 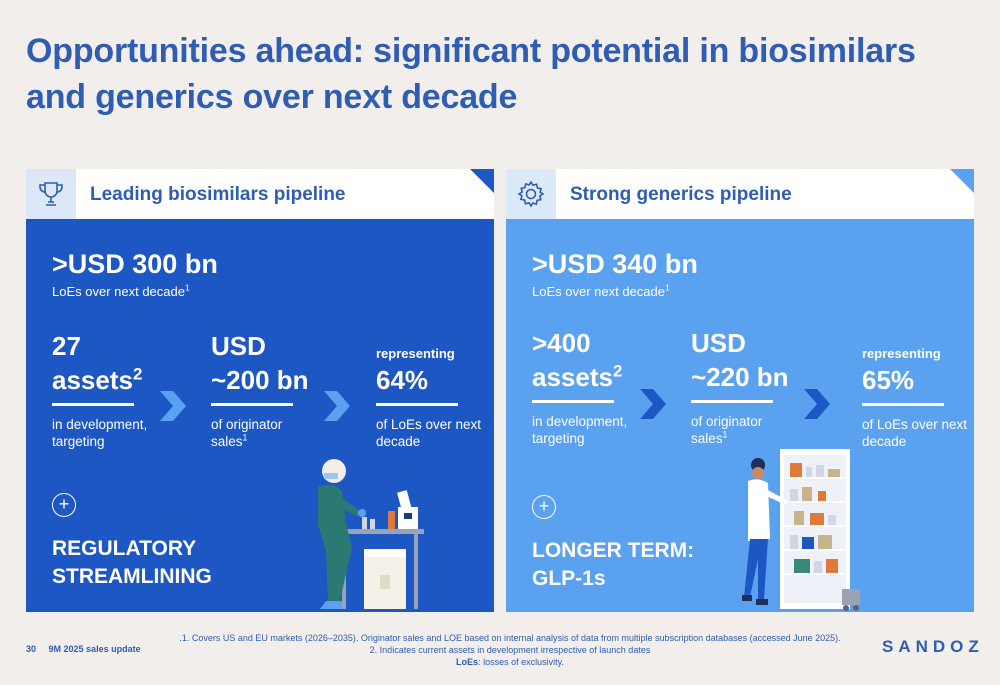 I want to click on biosimilars-assets-stat: 27 assets2 in development, targeting, so click(x=100, y=390).